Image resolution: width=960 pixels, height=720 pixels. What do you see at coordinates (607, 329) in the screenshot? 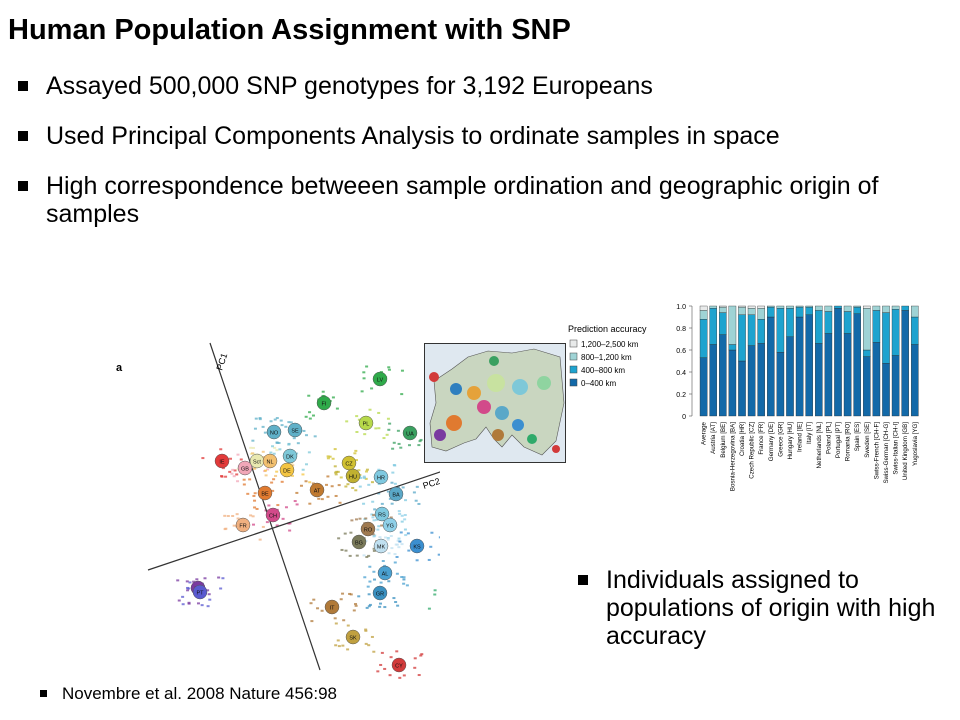
I see `legend-title: Prediction accuracy` at bounding box center [607, 329].